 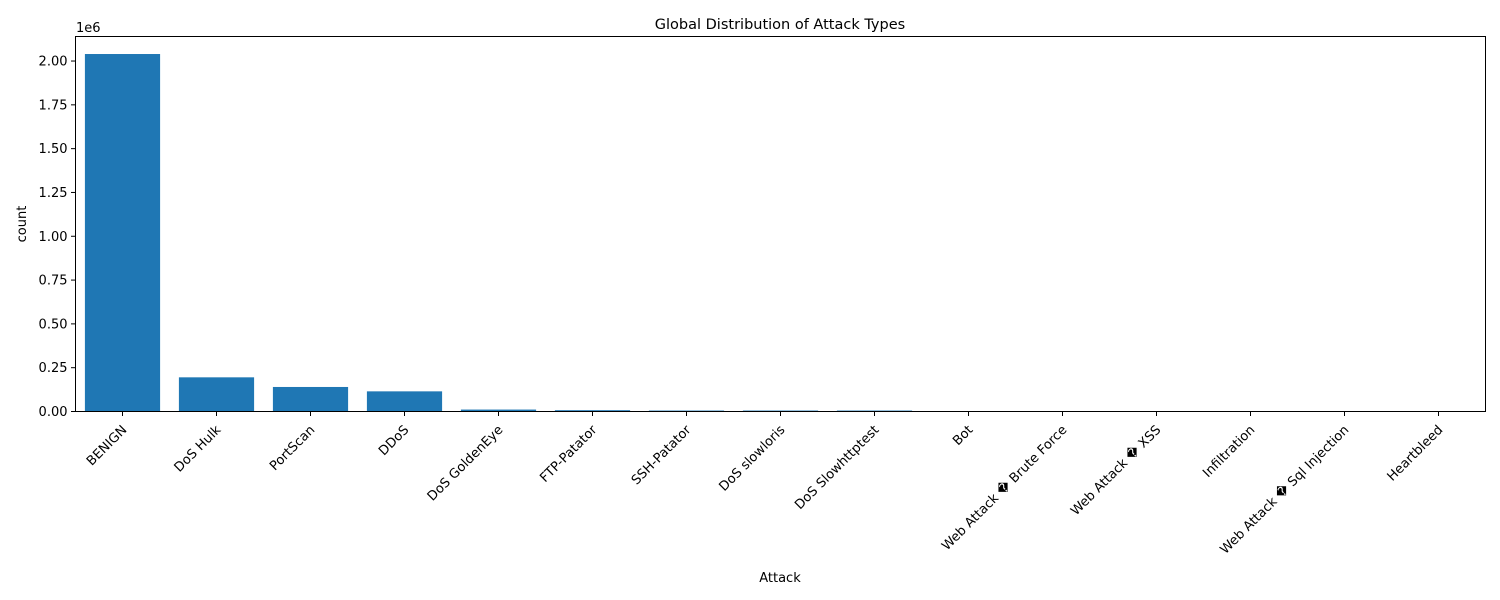 What do you see at coordinates (88, 28) in the screenshot?
I see `y-axis-scale-label: 1e6` at bounding box center [88, 28].